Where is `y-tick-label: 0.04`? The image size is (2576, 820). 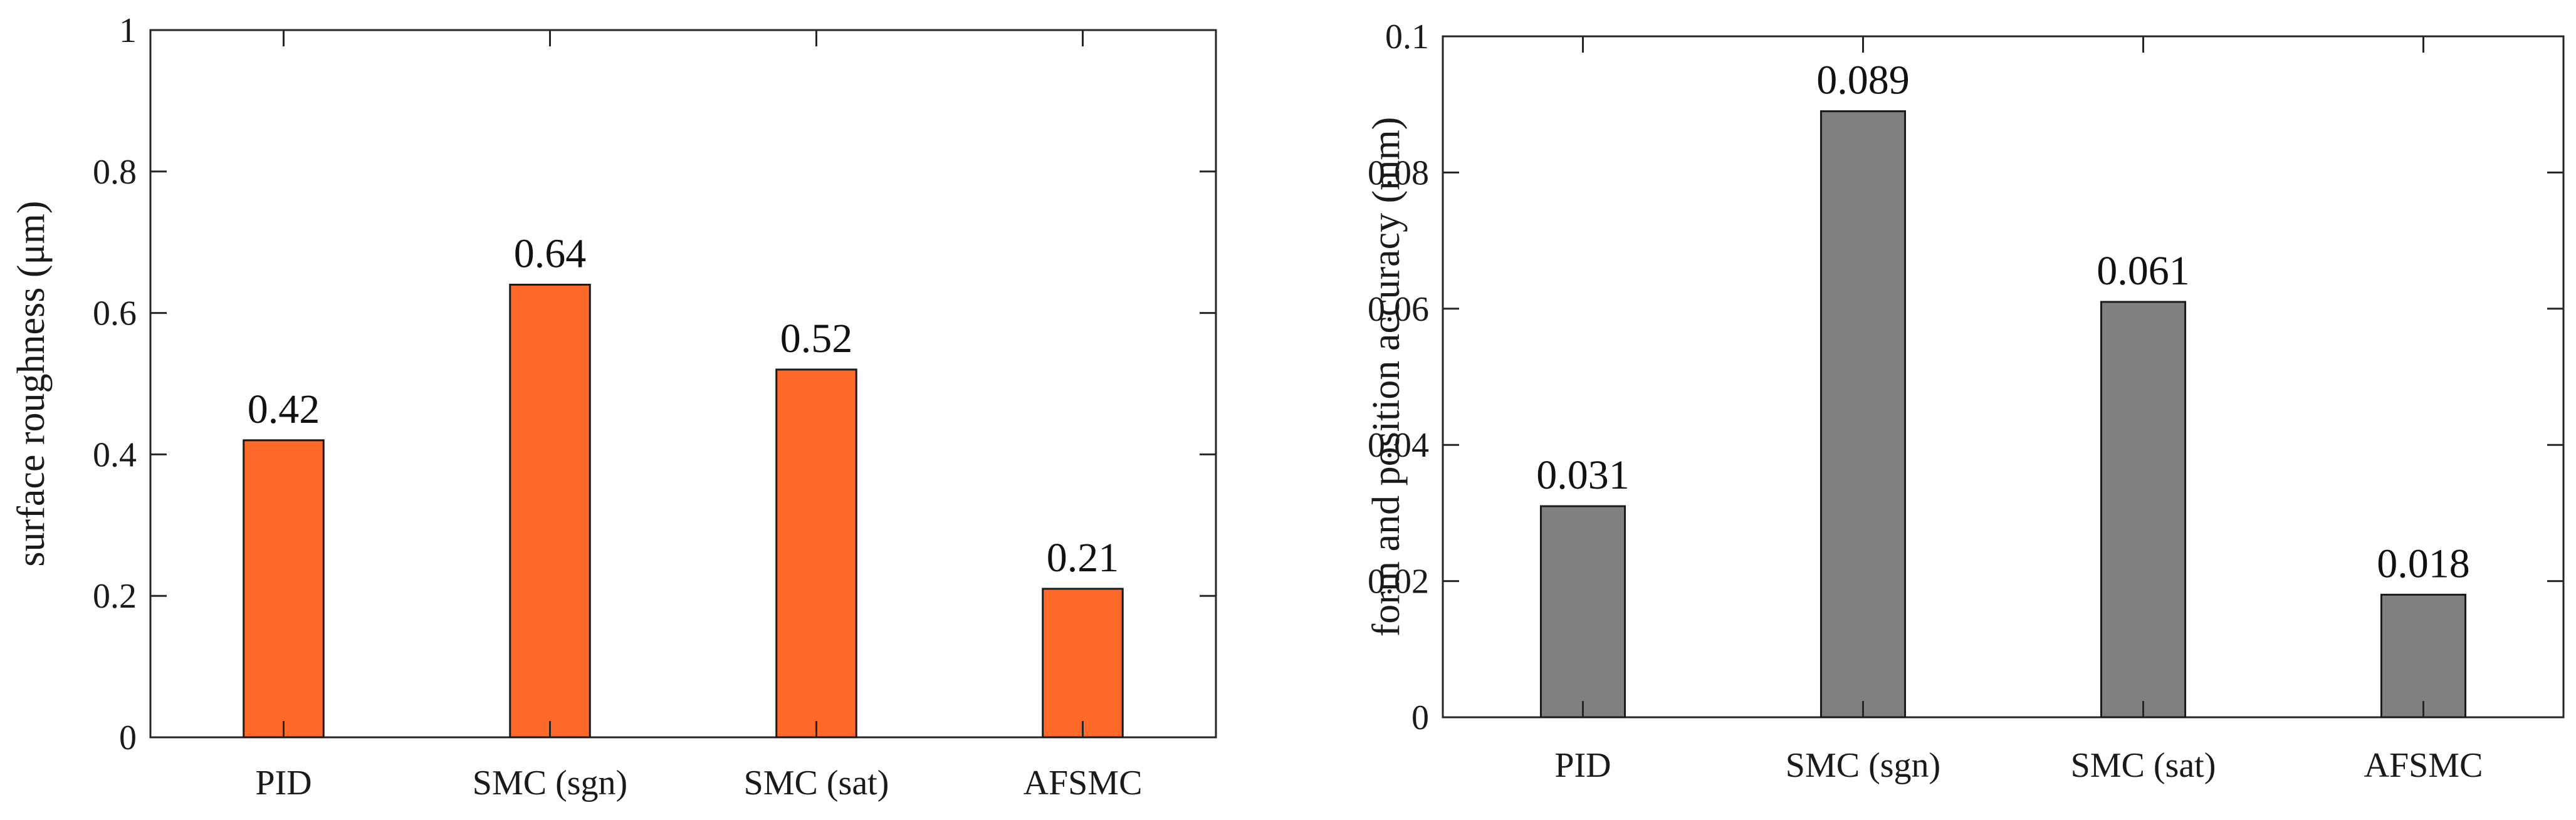
y-tick-label: 0.04 is located at coordinates (1398, 446).